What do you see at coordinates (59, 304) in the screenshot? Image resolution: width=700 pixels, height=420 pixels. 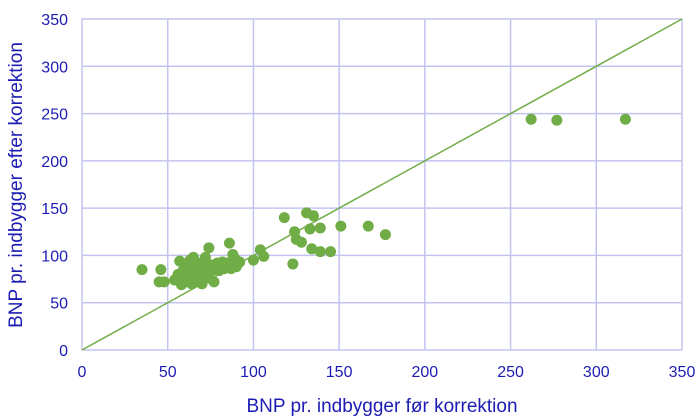 I see `y-tick-label: 50` at bounding box center [59, 304].